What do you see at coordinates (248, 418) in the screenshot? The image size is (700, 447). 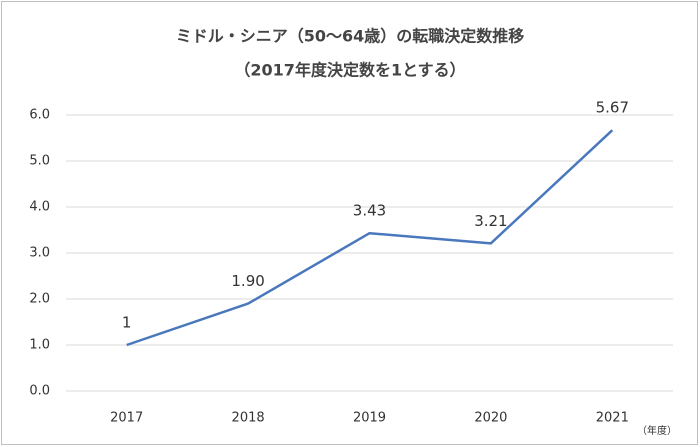 I see `x-tick-label: 2018` at bounding box center [248, 418].